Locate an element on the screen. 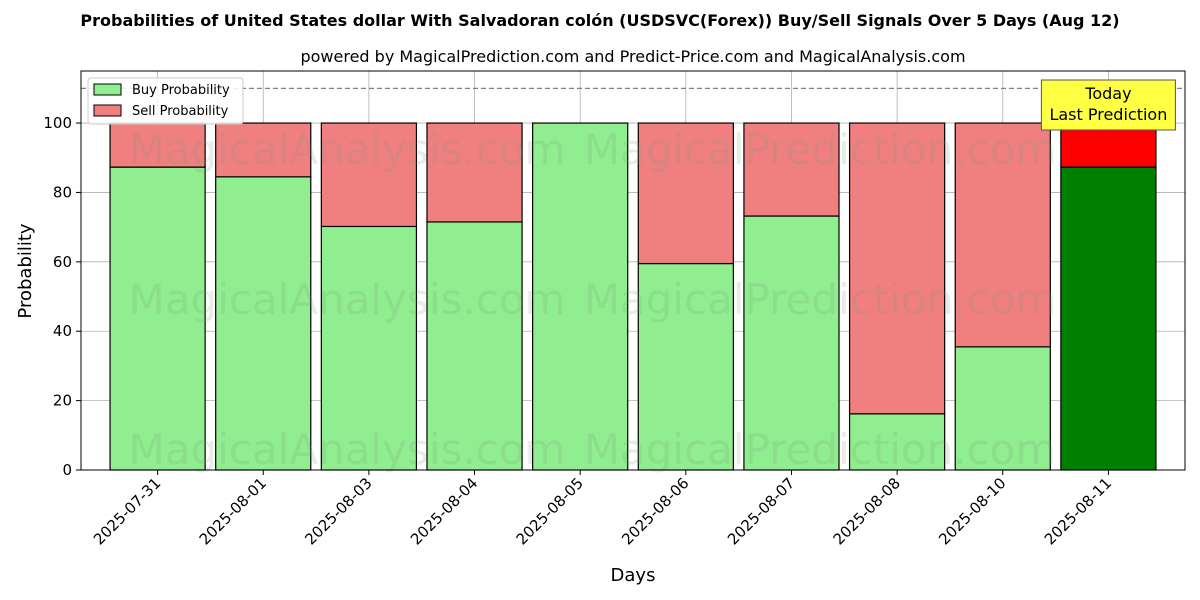  x-tick-label: 2025-08-01 is located at coordinates (233, 511).